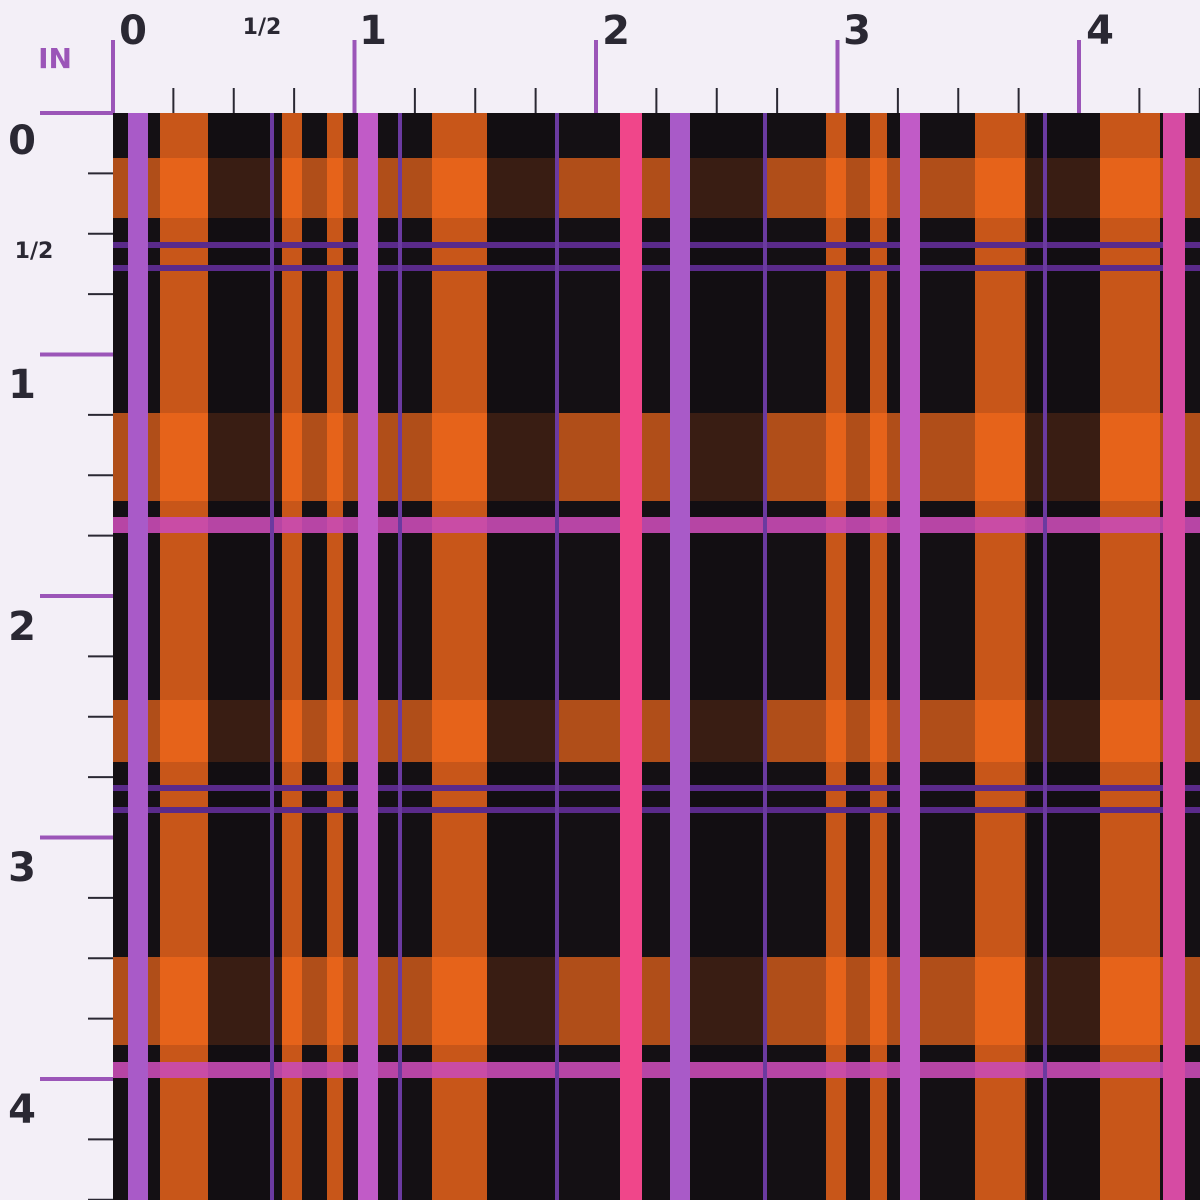 This screenshot has height=1200, width=1200. Describe the element at coordinates (22, 1110) in the screenshot. I see `left-ruler-label: 4` at that location.